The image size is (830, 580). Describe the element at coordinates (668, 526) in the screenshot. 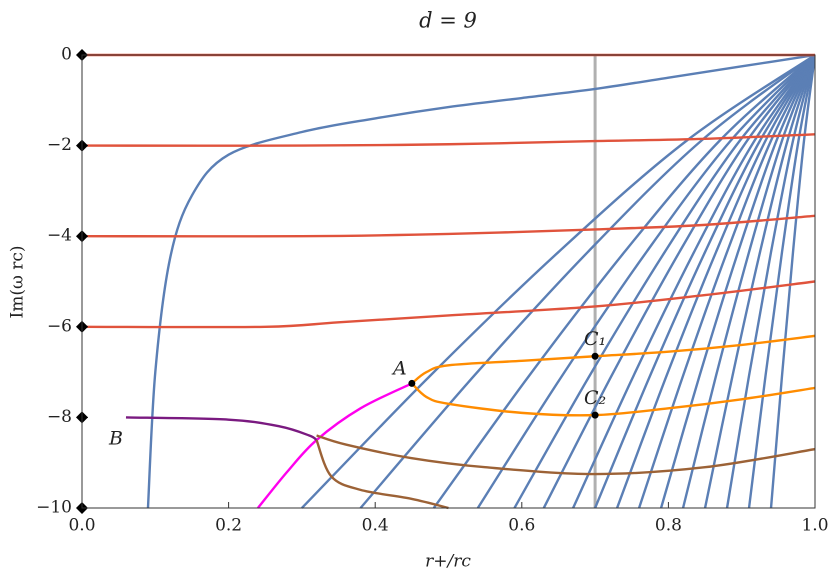

I see `x-tick-label: 0.8` at that location.